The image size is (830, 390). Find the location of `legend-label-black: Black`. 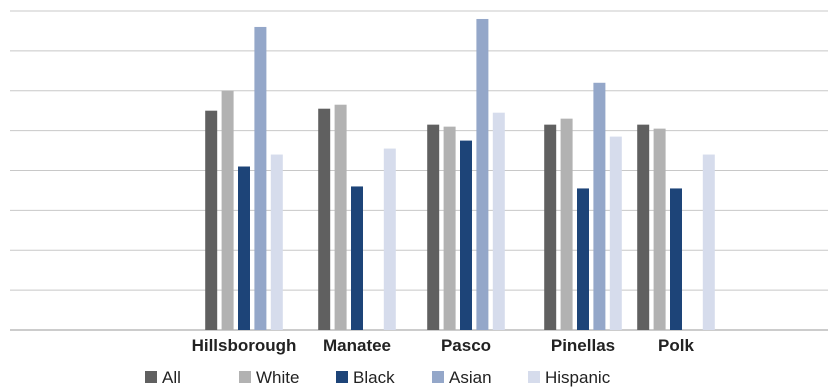

legend-label-black: Black is located at coordinates (374, 377).